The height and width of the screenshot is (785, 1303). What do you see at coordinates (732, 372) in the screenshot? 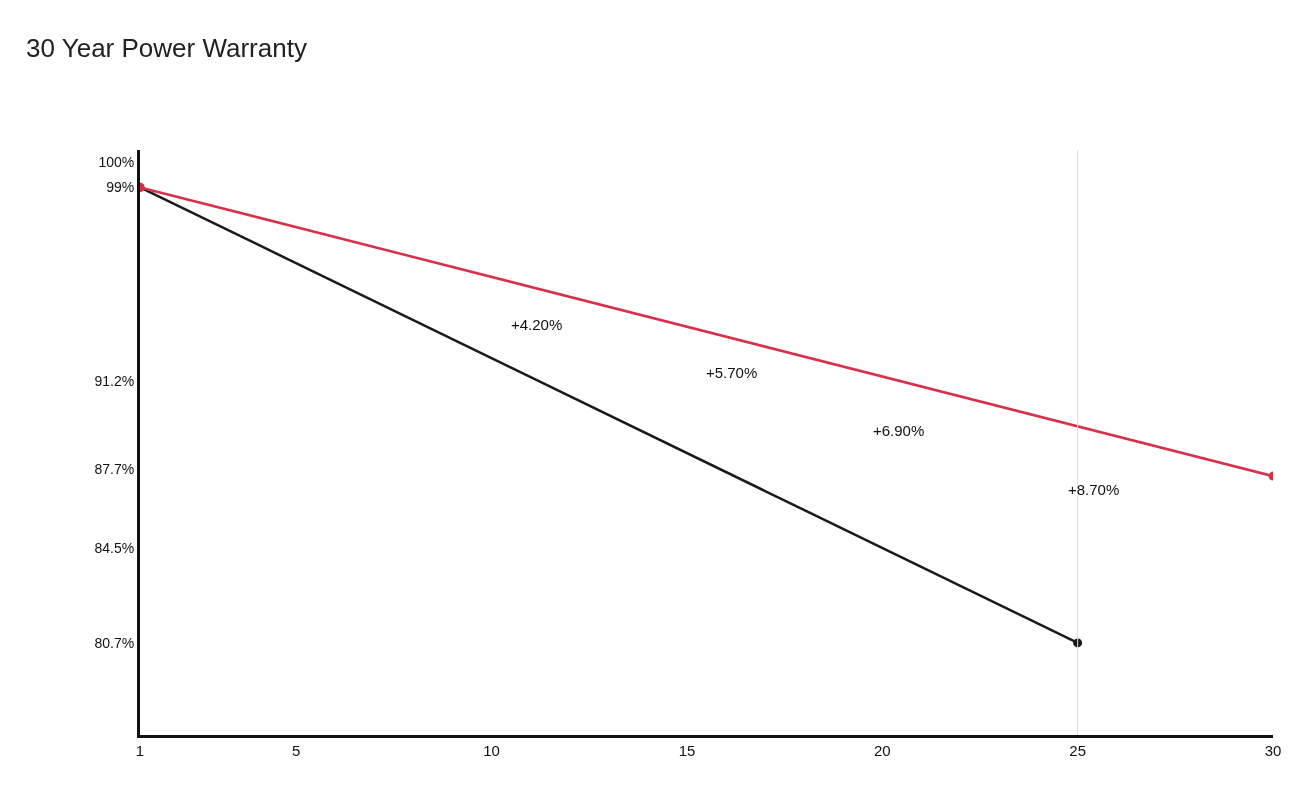
I see `annotation: +5.70%` at bounding box center [732, 372].